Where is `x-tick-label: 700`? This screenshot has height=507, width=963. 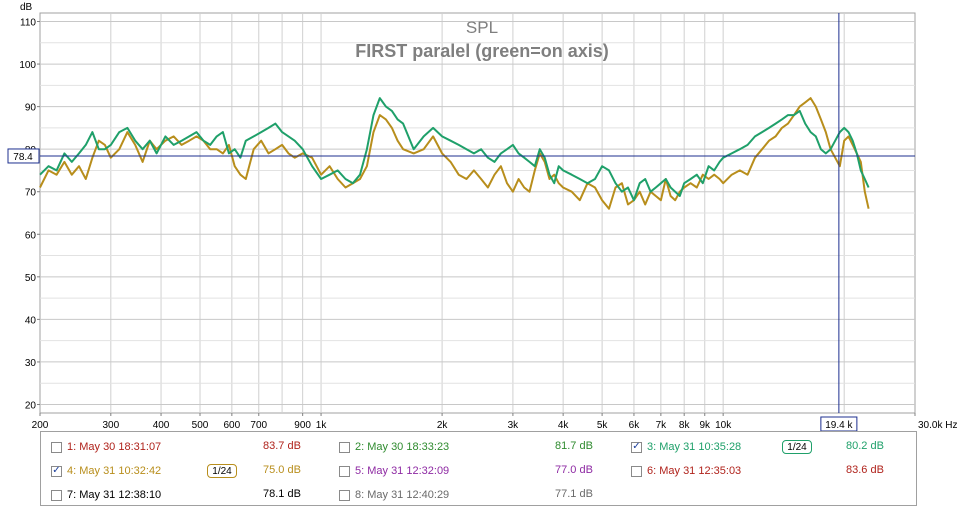 x-tick-label: 700 is located at coordinates (258, 425).